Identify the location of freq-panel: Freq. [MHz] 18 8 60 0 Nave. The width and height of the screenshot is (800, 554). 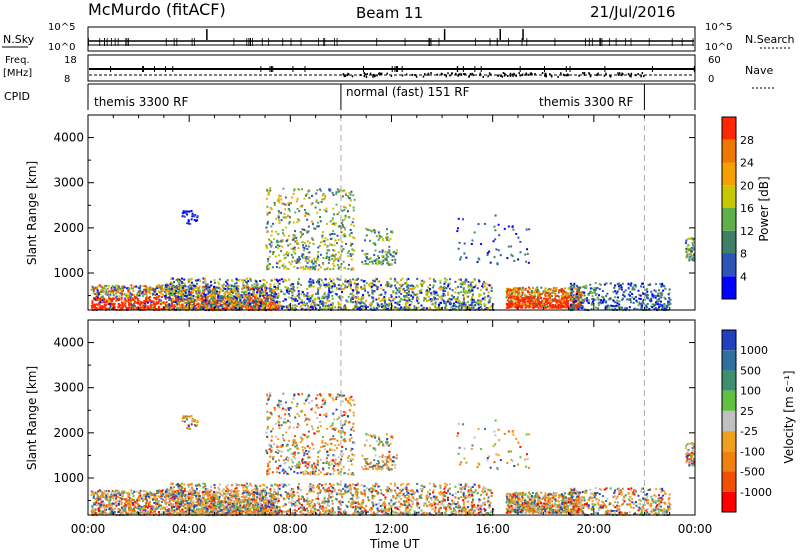
(388, 71).